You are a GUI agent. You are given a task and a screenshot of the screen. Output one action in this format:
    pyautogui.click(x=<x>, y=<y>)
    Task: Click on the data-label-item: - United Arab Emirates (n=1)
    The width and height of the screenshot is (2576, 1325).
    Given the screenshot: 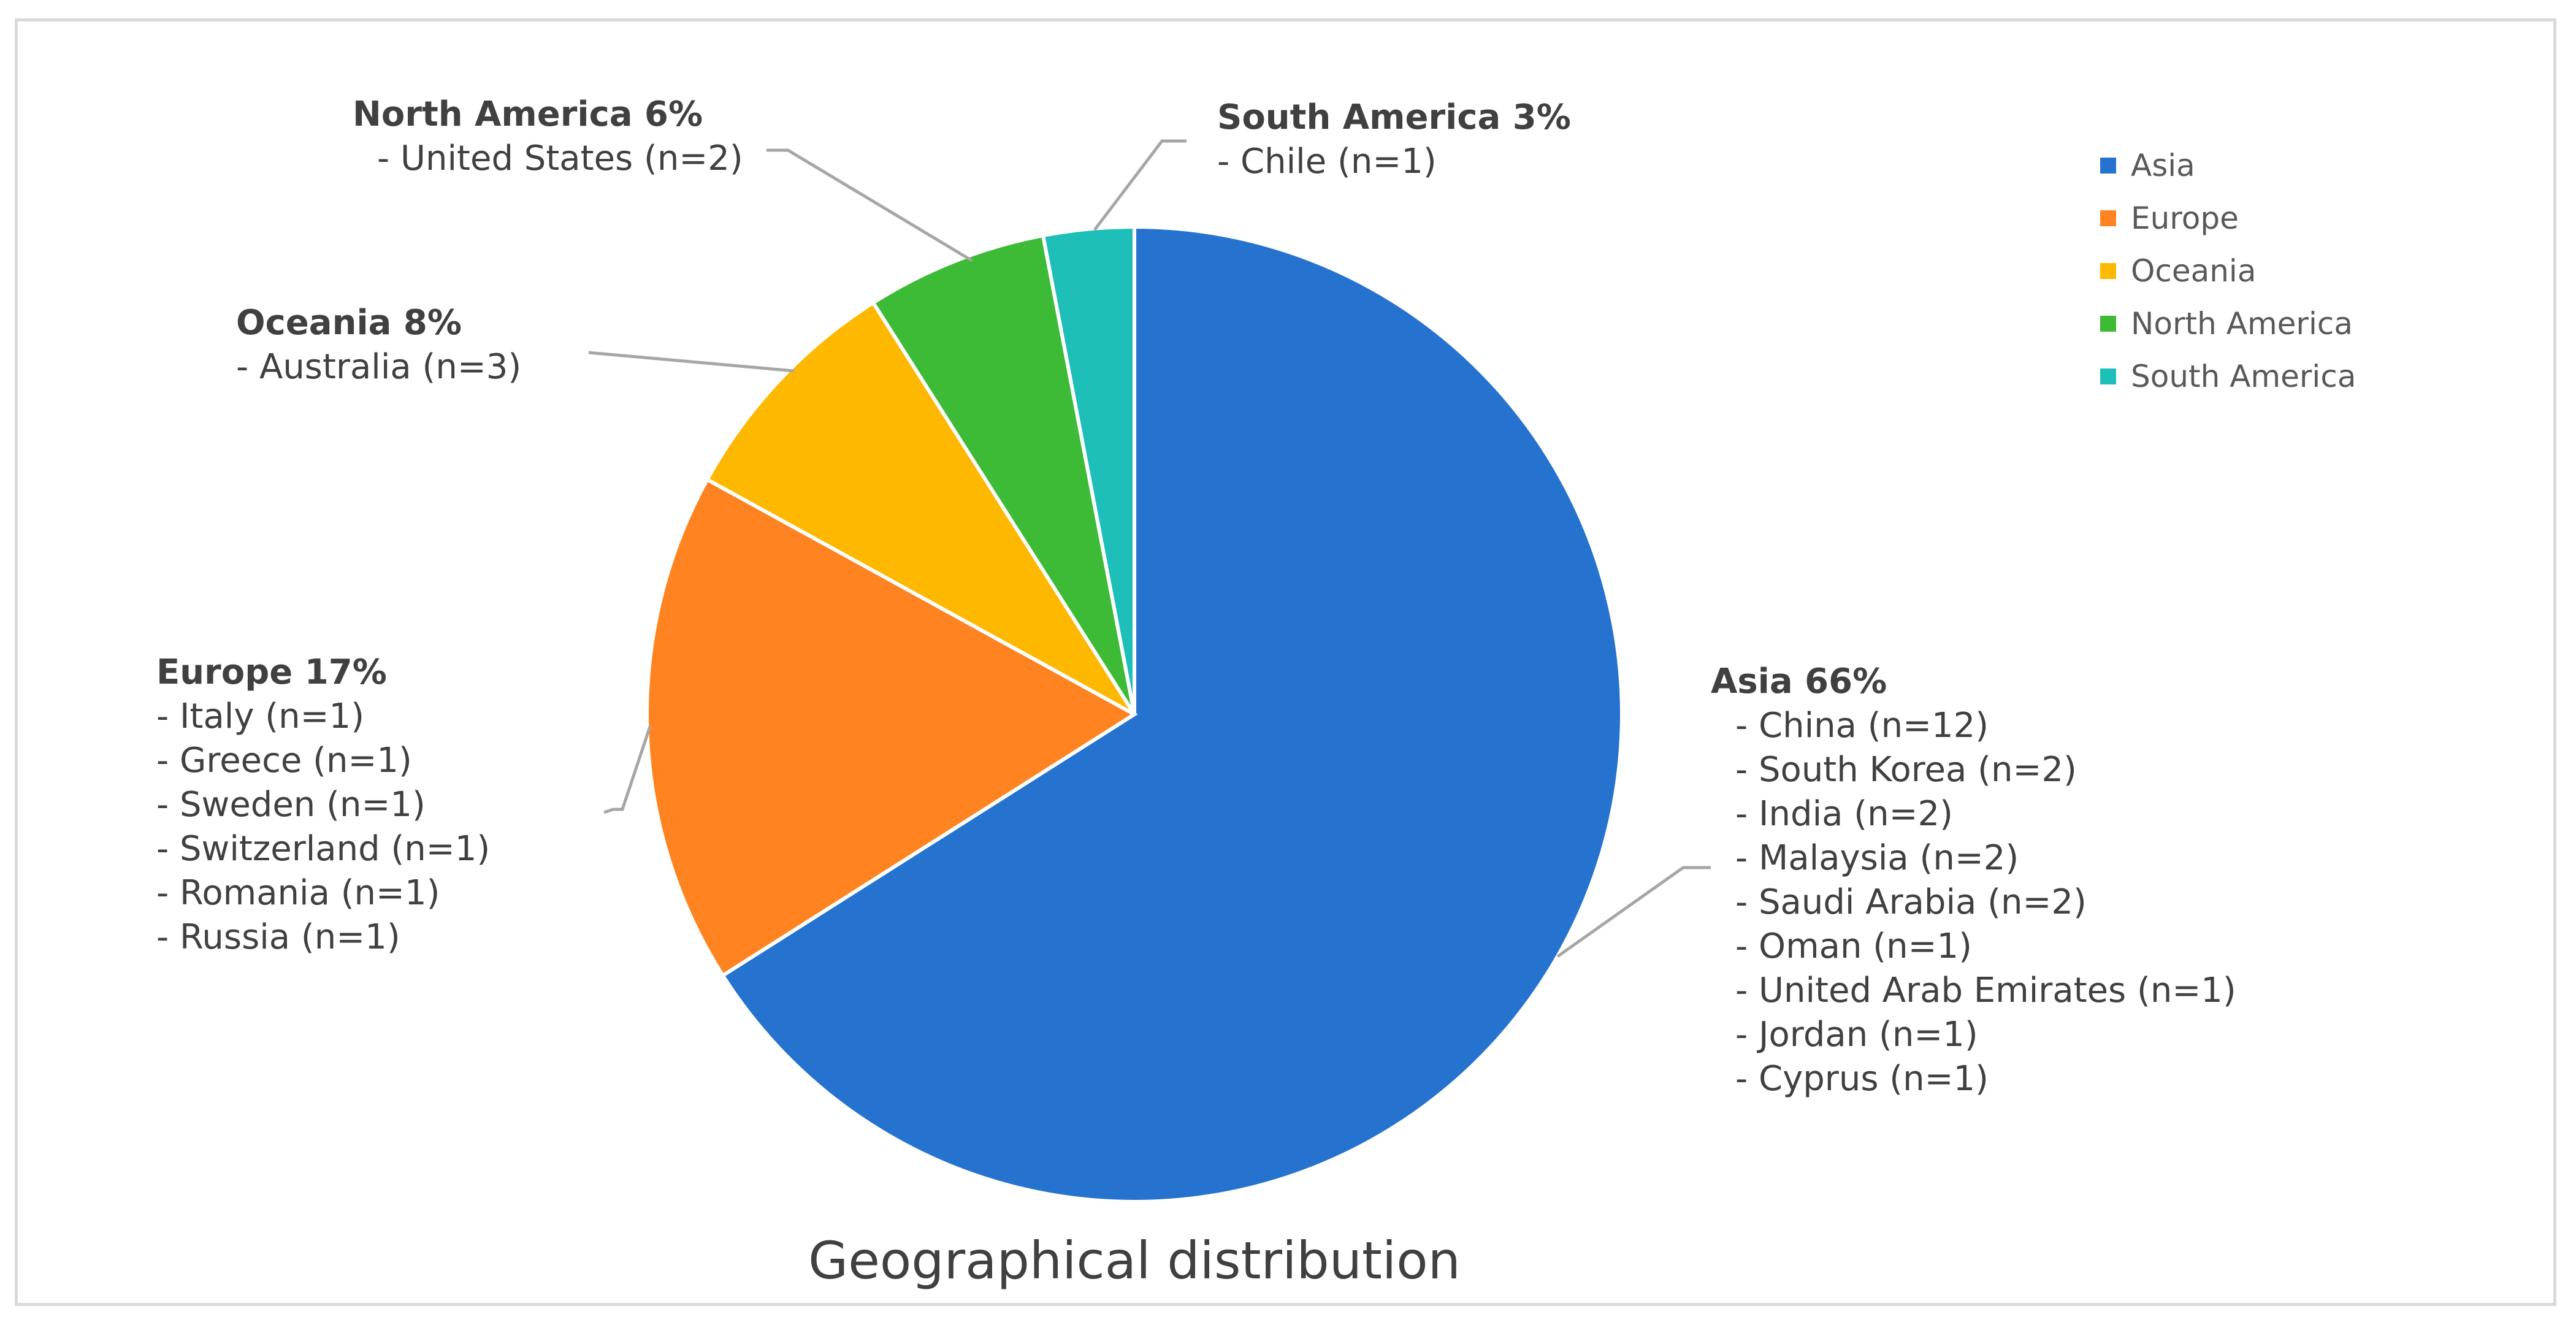 What is the action you would take?
    pyautogui.click(x=1985, y=990)
    